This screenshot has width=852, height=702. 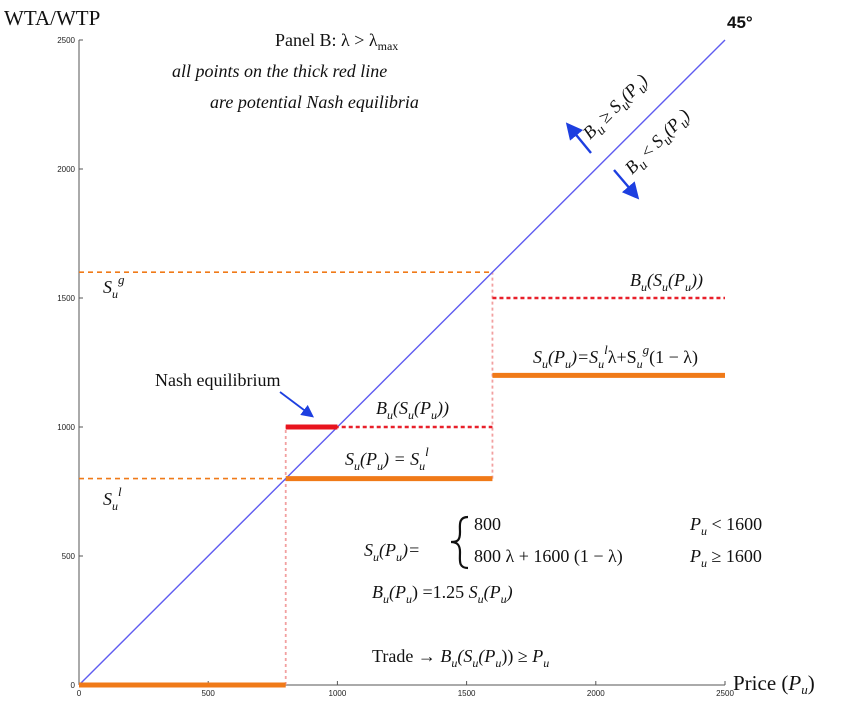 What do you see at coordinates (387, 458) in the screenshot?
I see `seller-mid-label: Su(Pu) = Sul` at bounding box center [387, 458].